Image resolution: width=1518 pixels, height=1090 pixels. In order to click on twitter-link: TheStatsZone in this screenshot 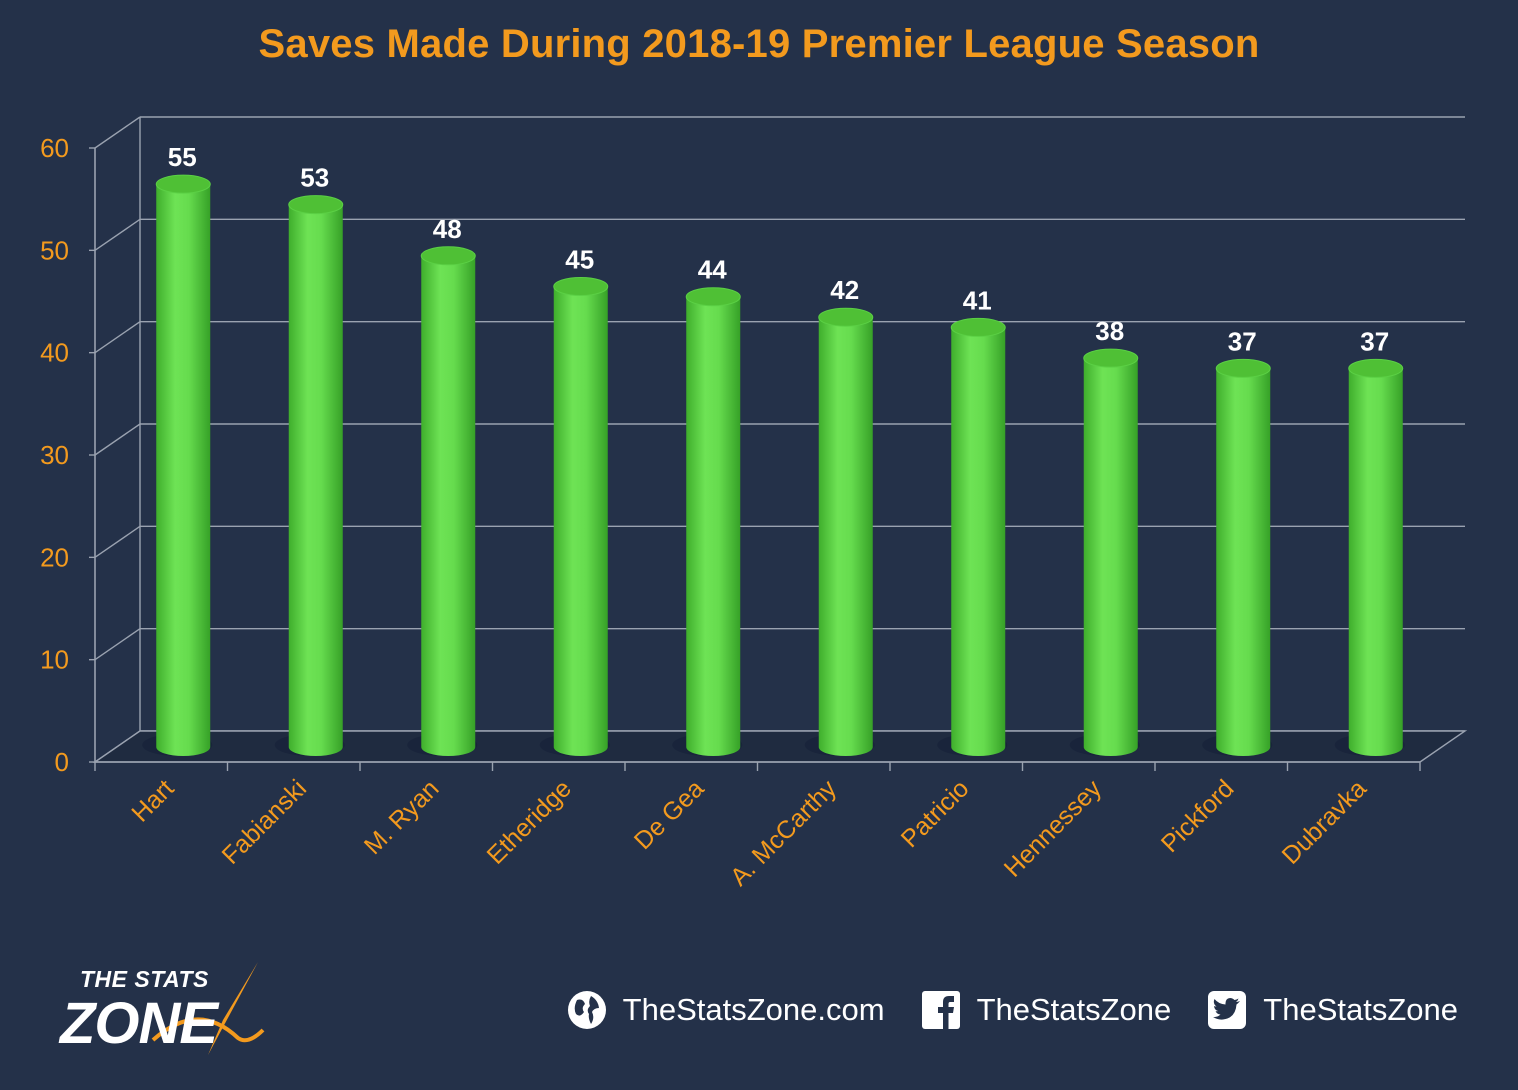, I will do `click(1331, 1010)`.